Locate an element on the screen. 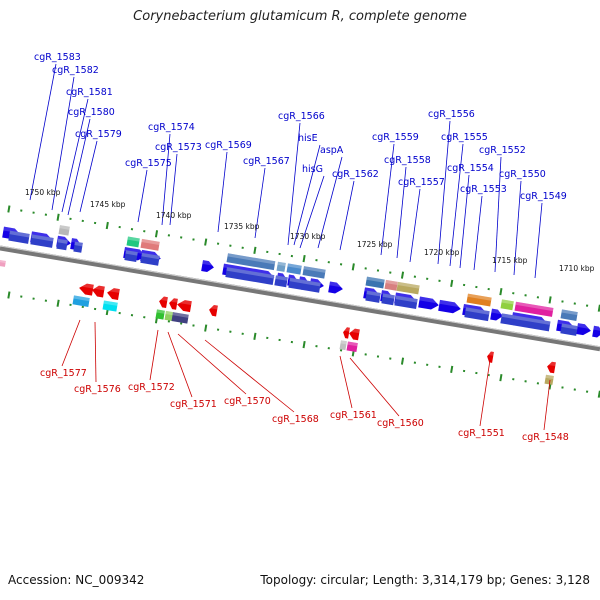 This screenshot has height=600, width=600. forward-gene-label: cgR_1575 is located at coordinates (148, 163).